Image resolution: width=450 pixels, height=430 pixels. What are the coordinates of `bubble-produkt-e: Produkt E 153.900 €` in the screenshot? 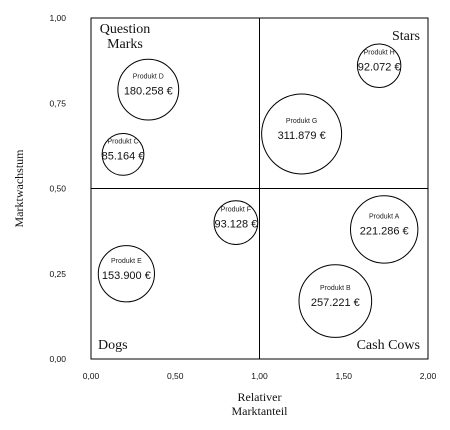 It's located at (126, 274).